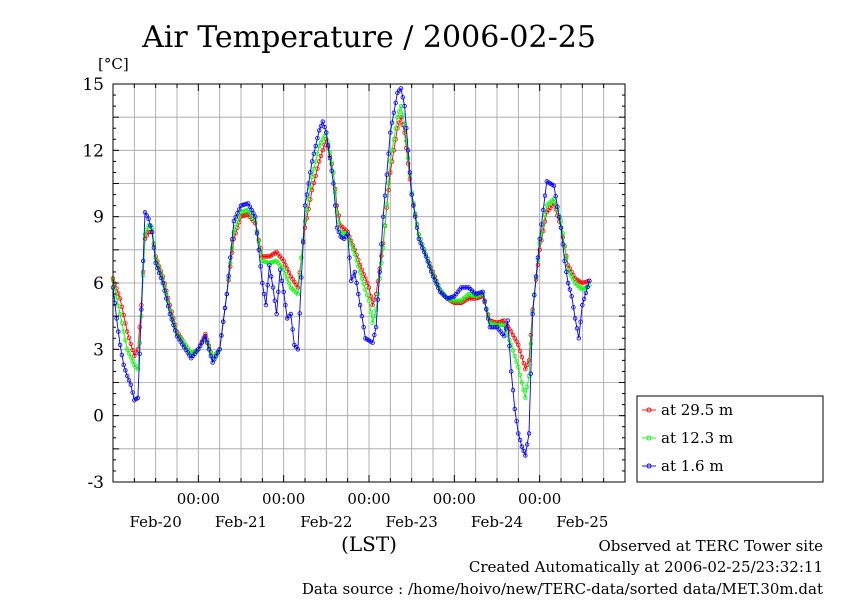 The image size is (842, 600). Describe the element at coordinates (412, 522) in the screenshot. I see `x-date-label: Feb-23` at that location.